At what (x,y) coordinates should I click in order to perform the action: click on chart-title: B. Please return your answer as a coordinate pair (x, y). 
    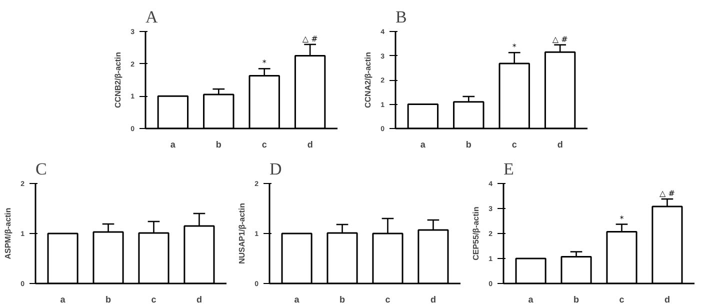
    Looking at the image, I should click on (401, 17).